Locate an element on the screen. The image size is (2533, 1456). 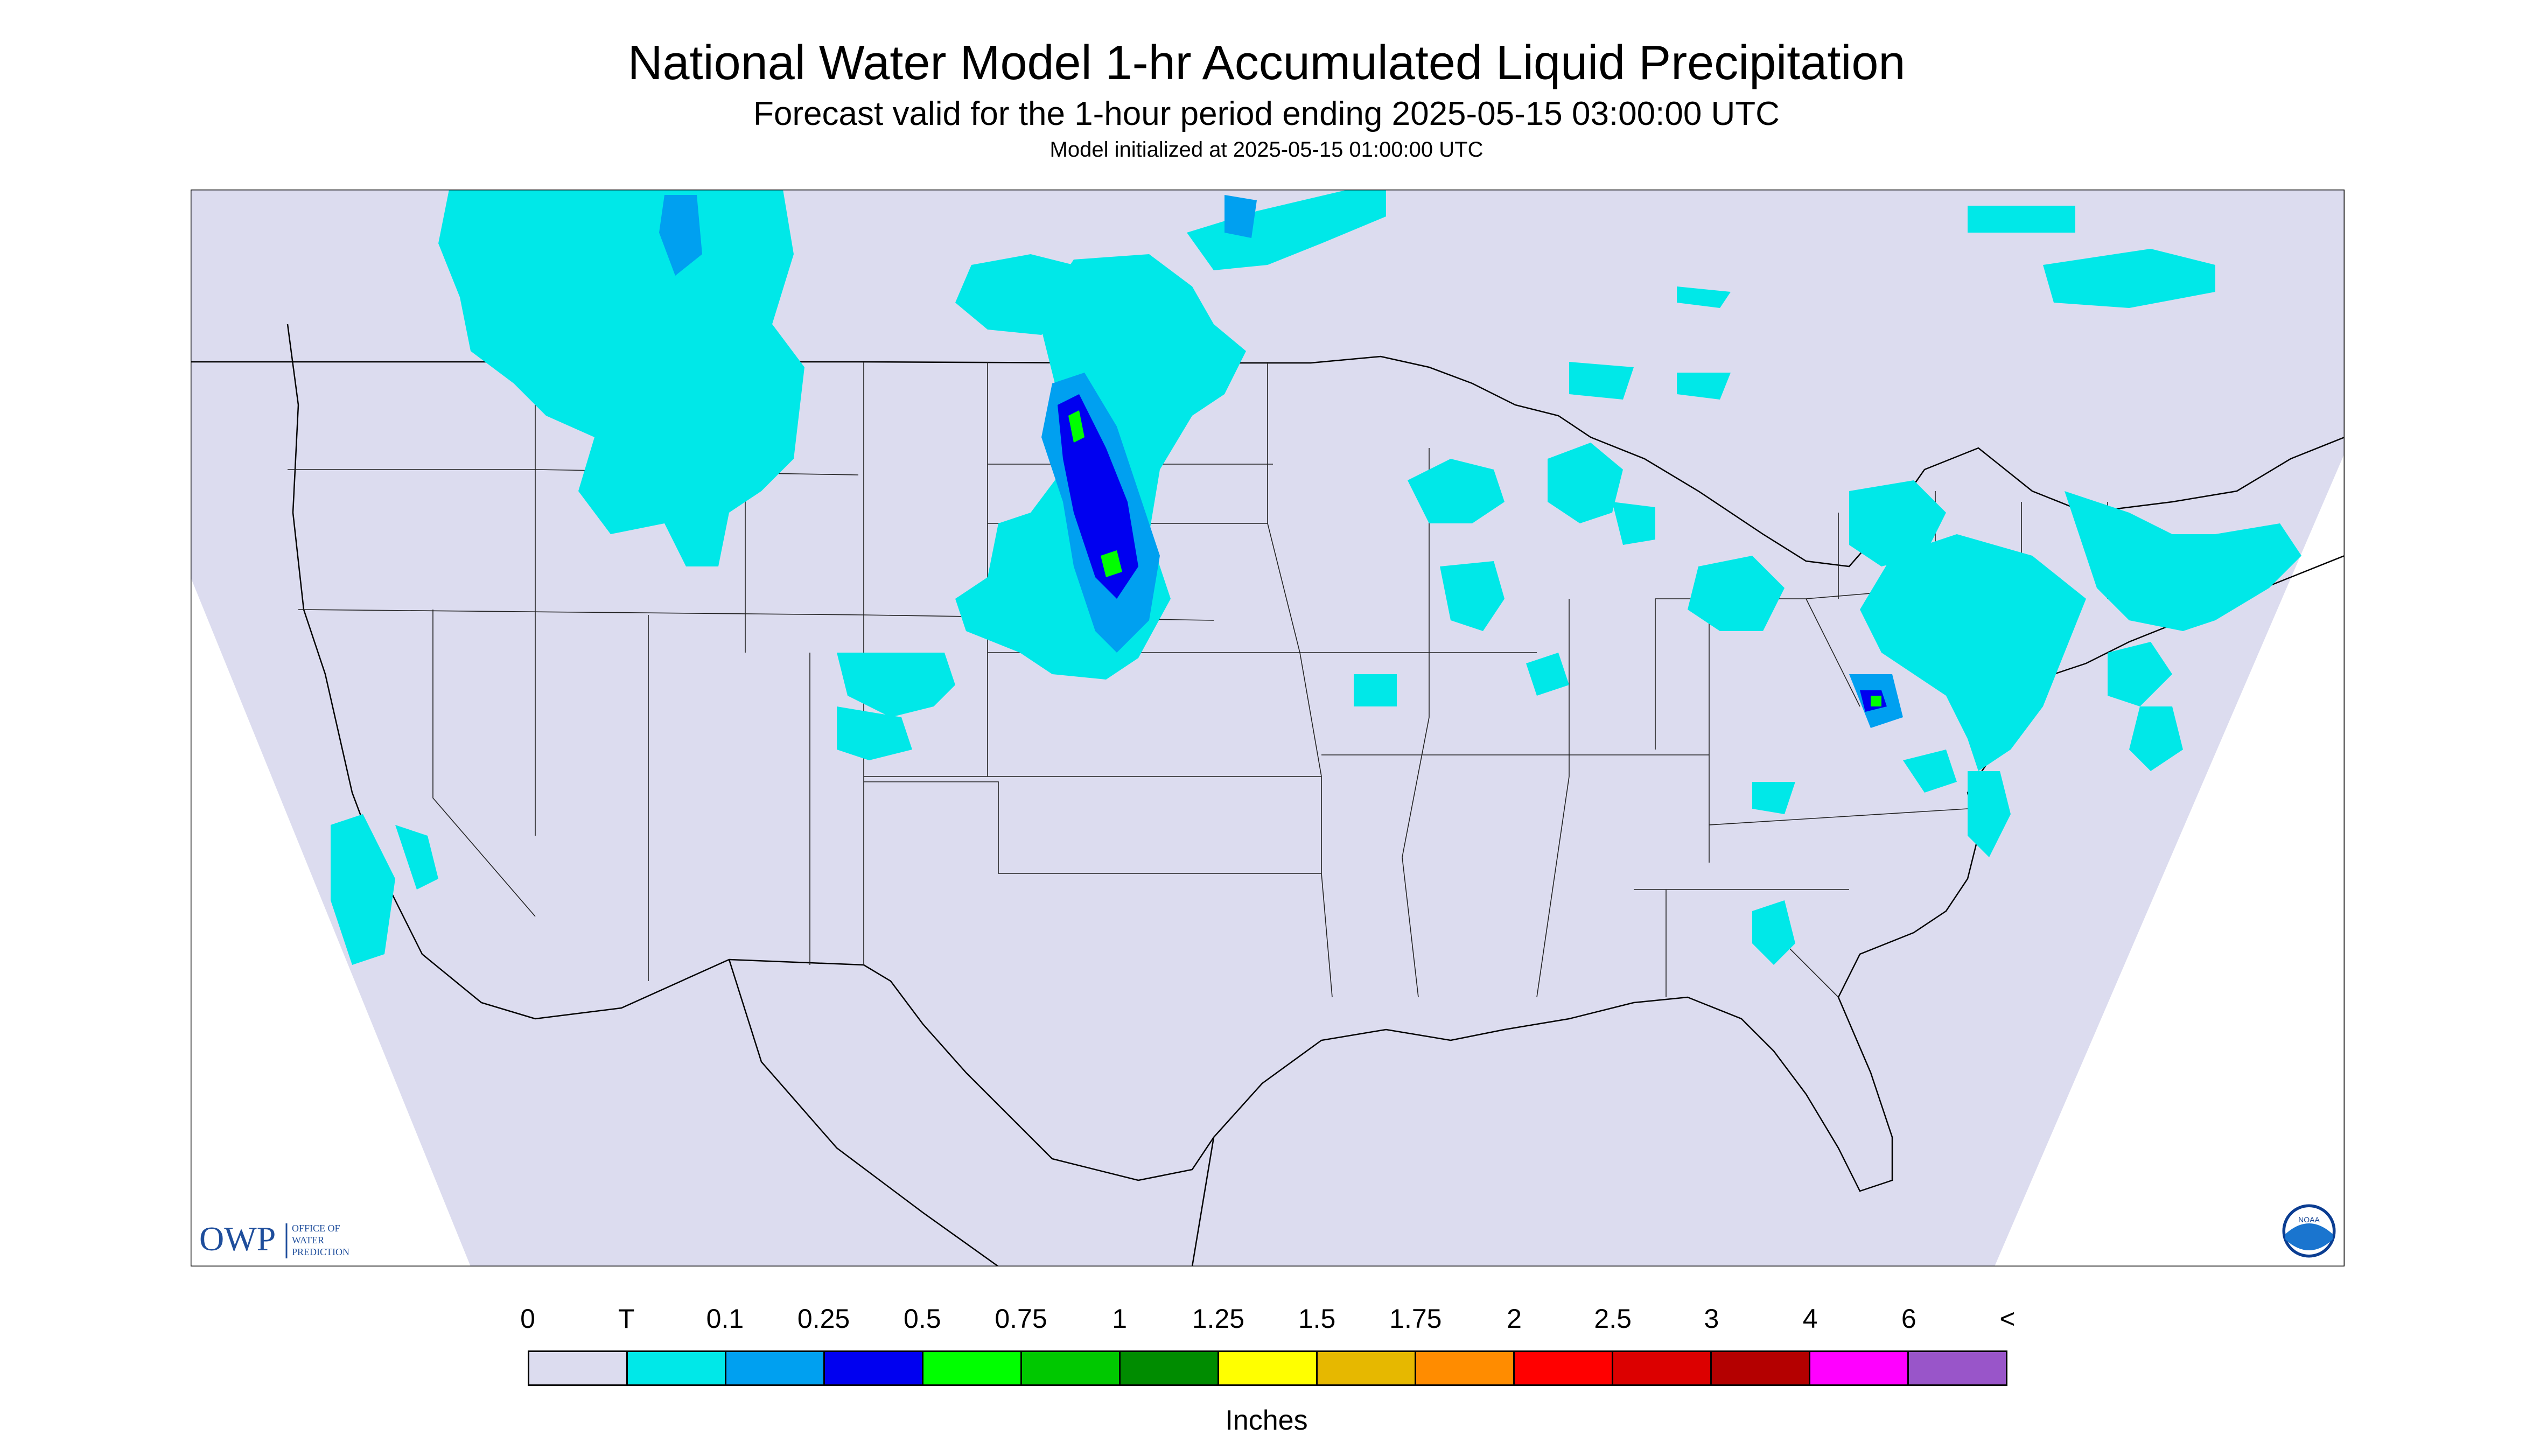
legend-tick-label: 1.25 is located at coordinates (1218, 1319).